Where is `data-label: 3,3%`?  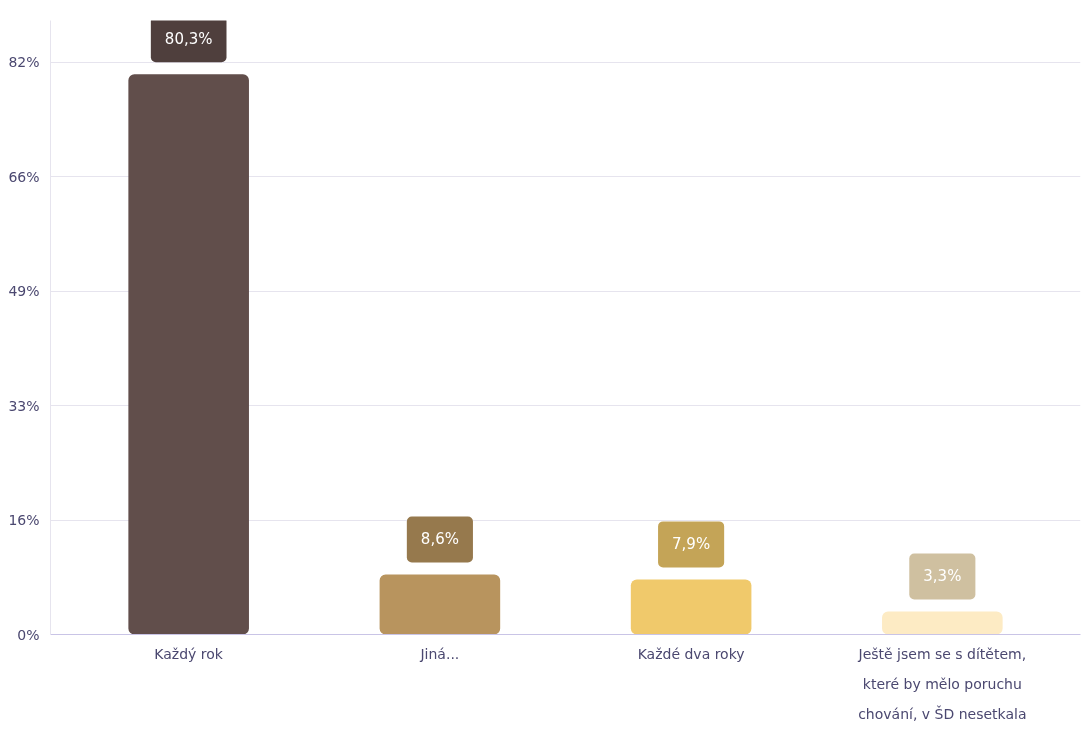
data-label: 3,3% is located at coordinates (942, 576).